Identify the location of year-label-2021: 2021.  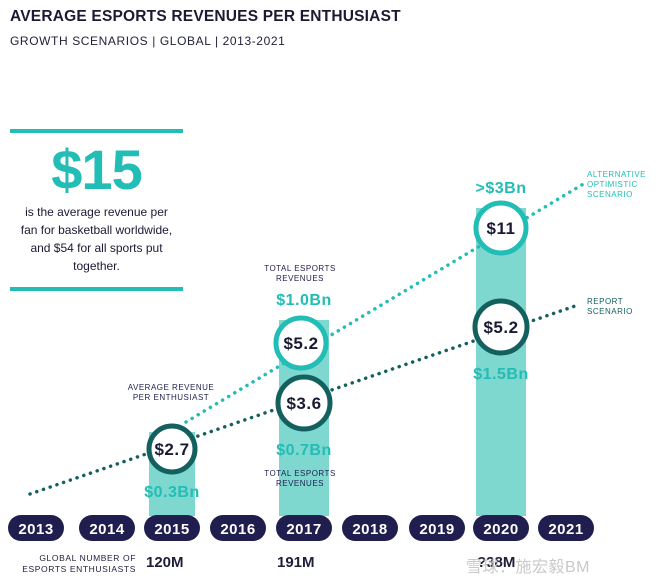
(565, 529).